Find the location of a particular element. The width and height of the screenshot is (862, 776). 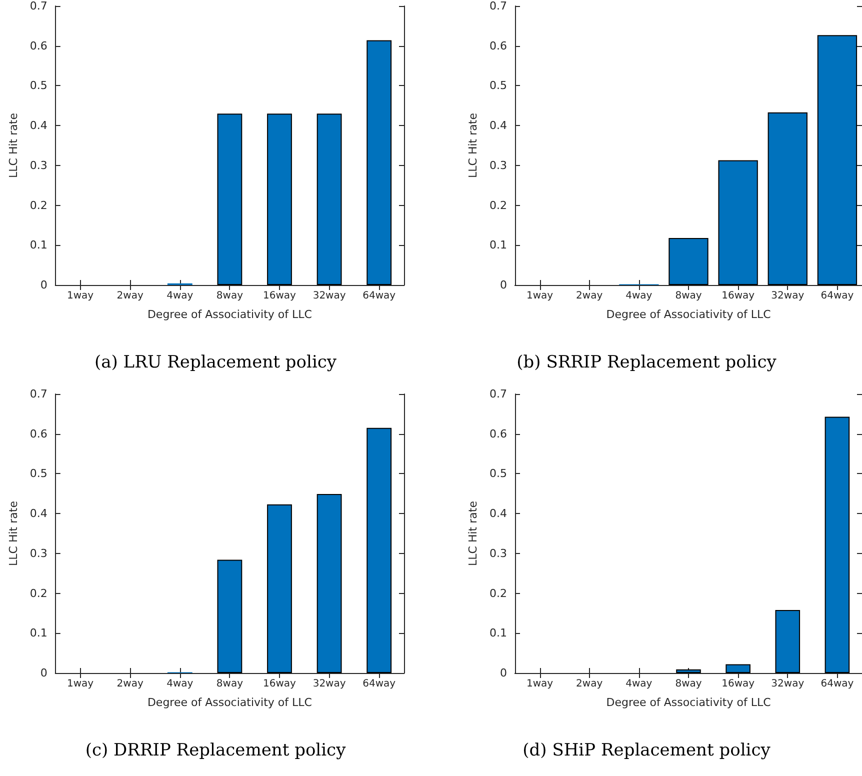

text: (d) SHiP Replacement policy is located at coordinates (646, 750).